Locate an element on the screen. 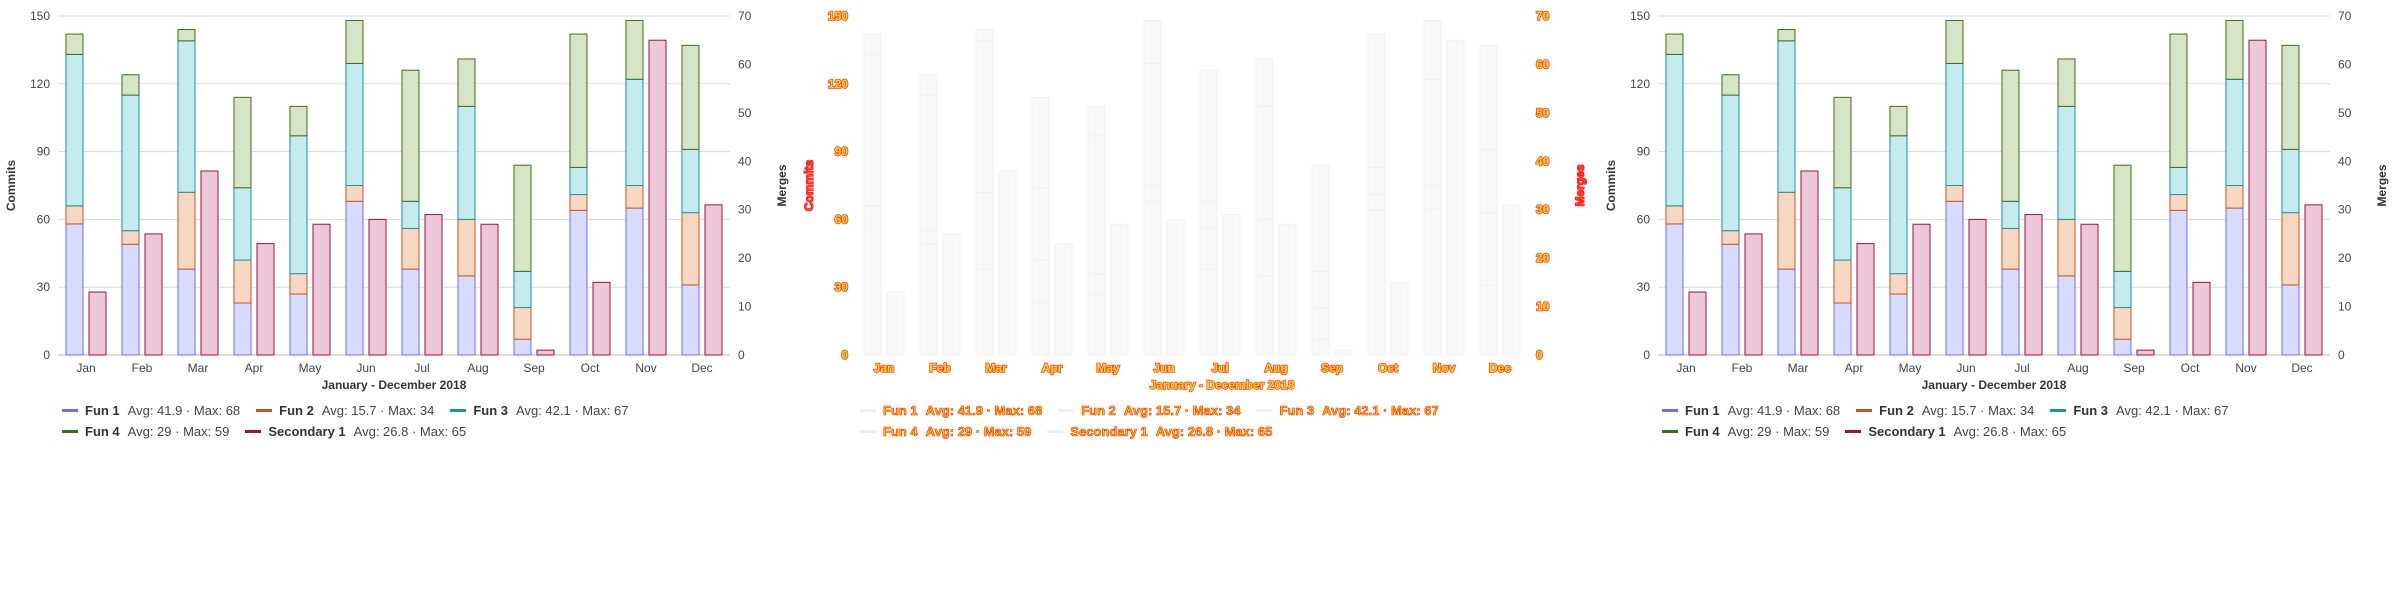 Image resolution: width=2400 pixels, height=600 pixels. legend-series-stats: Avg: 41.9 · Max: 68 is located at coordinates (984, 411).